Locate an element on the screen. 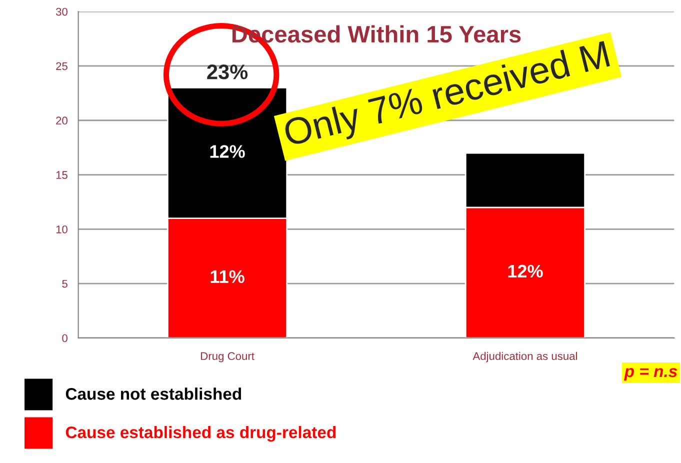  legend-label: Cause established as drug-related is located at coordinates (201, 434).